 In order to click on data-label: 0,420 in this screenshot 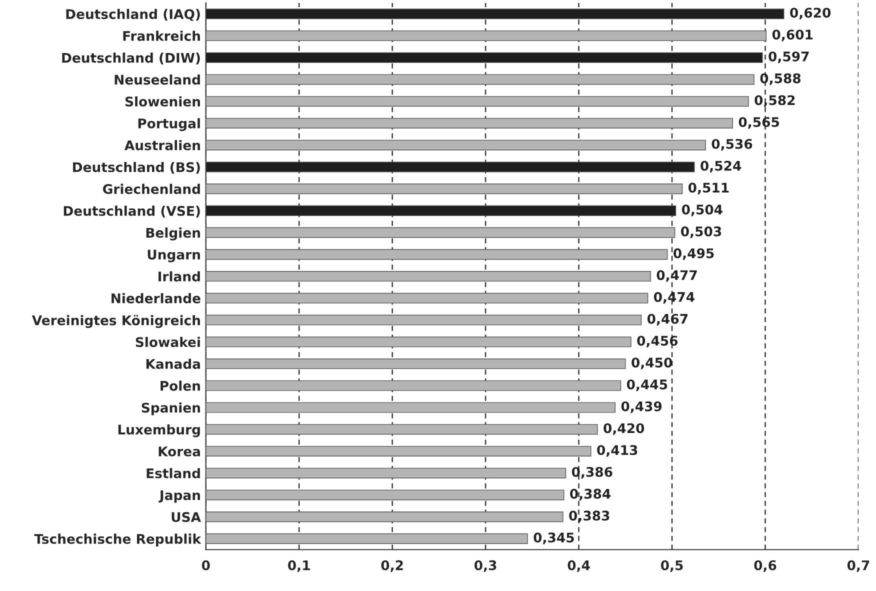, I will do `click(624, 429)`.